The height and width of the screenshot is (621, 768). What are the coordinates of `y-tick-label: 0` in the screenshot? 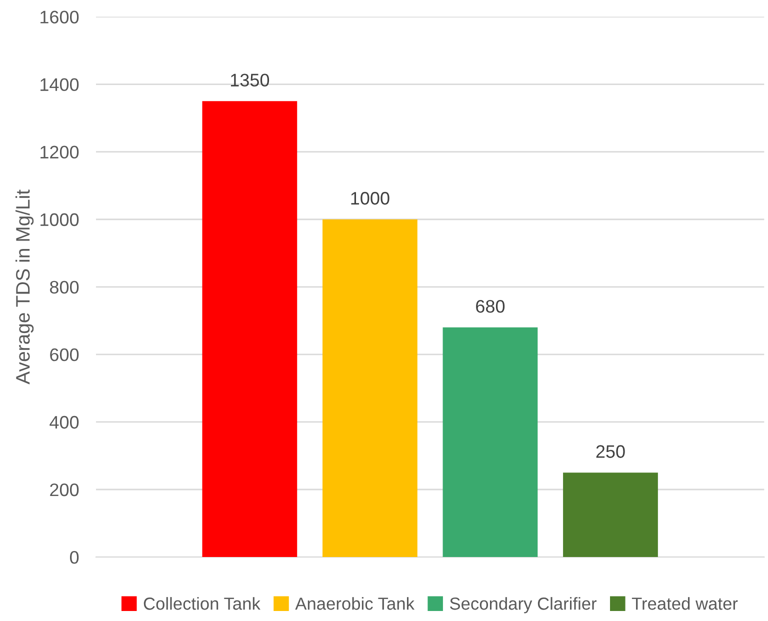 It's located at (74, 557).